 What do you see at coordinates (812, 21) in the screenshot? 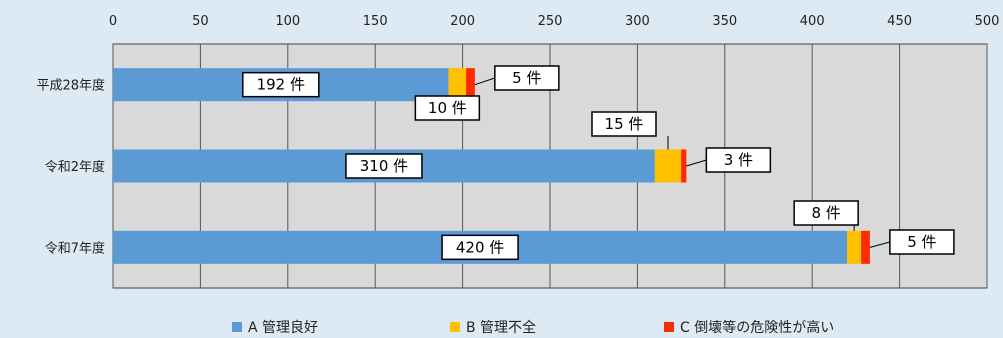
I see `x-tick-label: 400` at bounding box center [812, 21].